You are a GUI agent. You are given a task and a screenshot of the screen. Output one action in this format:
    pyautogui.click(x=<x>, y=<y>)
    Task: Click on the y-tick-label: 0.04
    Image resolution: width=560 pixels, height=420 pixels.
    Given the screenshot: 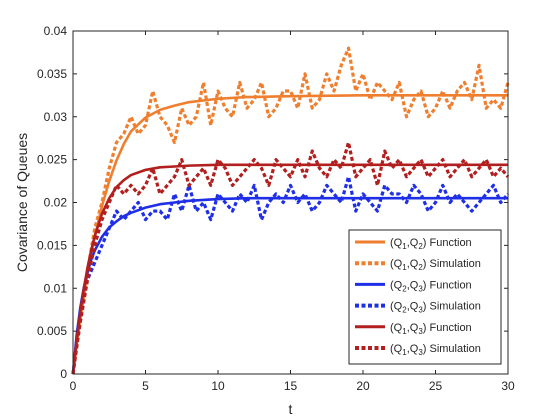 What is the action you would take?
    pyautogui.click(x=56, y=31)
    